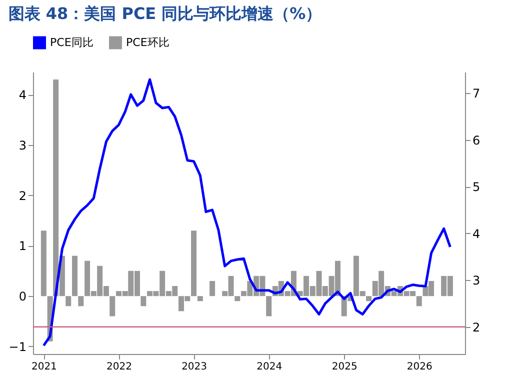 Image resolution: width=510 pixels, height=377 pixels. What do you see at coordinates (22, 246) in the screenshot?
I see `y-tick-label: 1` at bounding box center [22, 246].